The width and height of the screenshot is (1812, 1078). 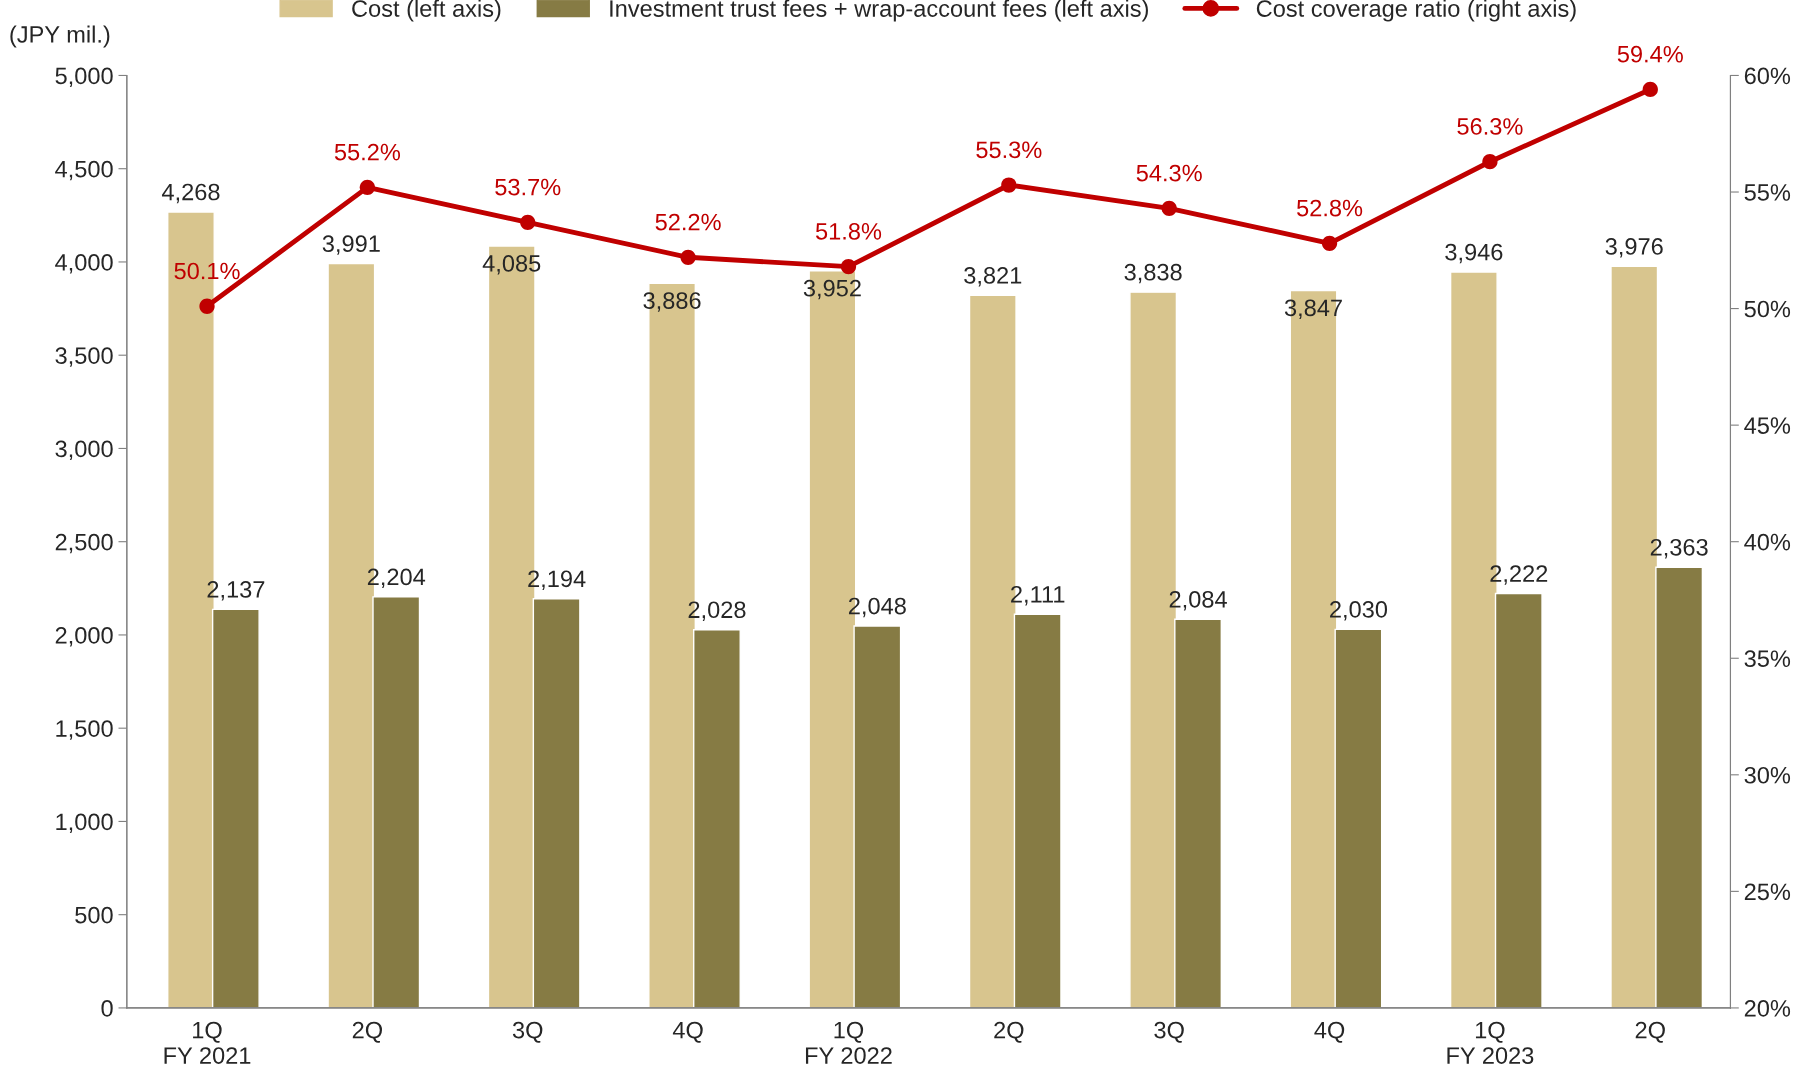 What do you see at coordinates (1679, 548) in the screenshot?
I see `data-label: 2,363` at bounding box center [1679, 548].